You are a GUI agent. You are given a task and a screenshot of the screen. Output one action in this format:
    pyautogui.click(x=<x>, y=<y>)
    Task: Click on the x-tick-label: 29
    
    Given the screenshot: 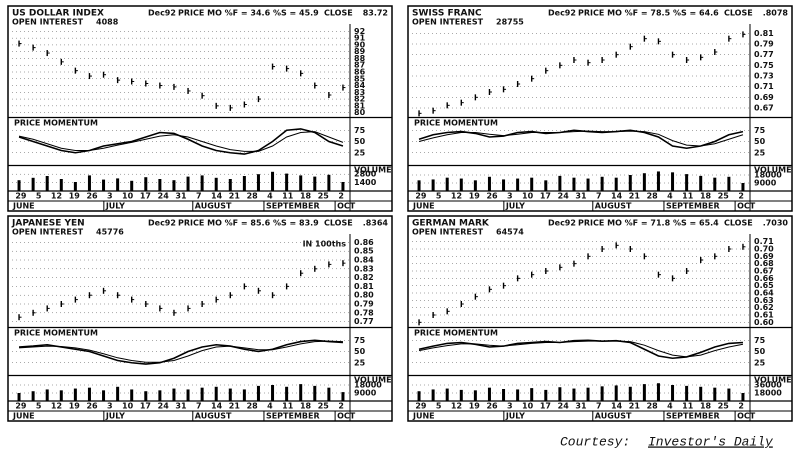 What is the action you would take?
    pyautogui.click(x=421, y=196)
    